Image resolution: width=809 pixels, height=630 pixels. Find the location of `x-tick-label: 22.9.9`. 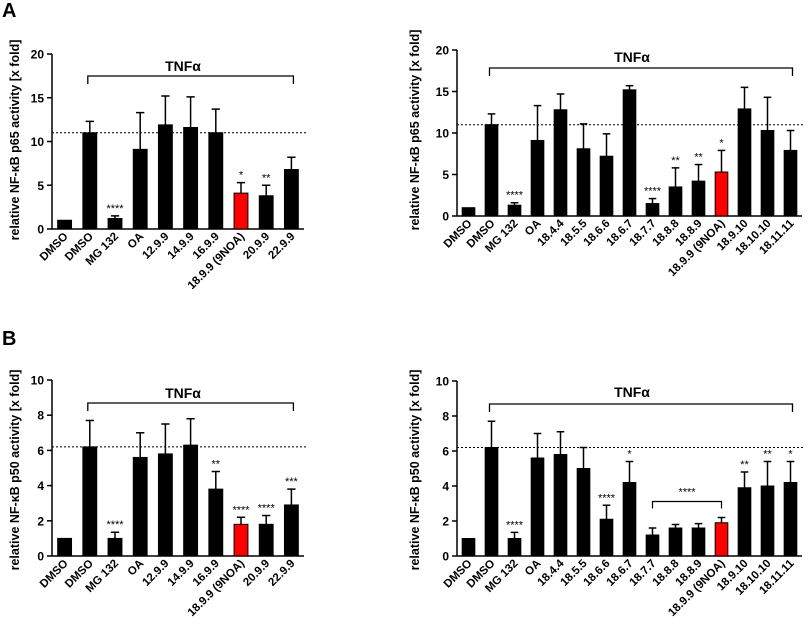

x-tick-label: 22.9.9 is located at coordinates (281, 573).